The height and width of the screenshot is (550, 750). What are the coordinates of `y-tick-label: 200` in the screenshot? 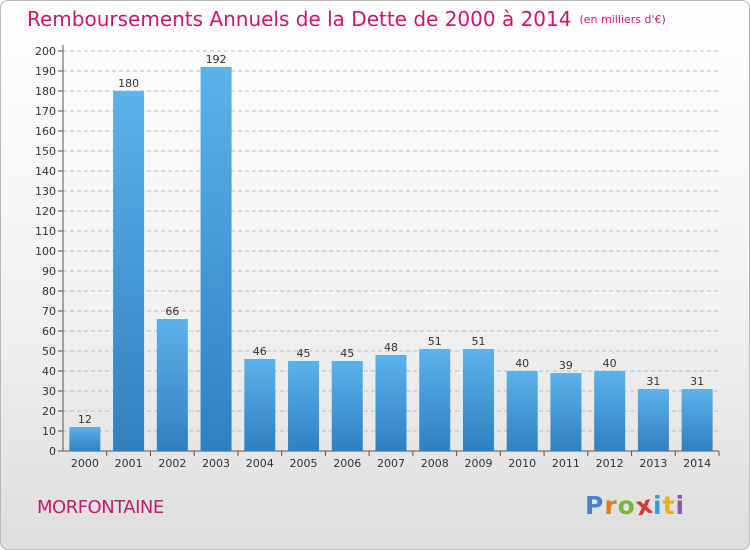 It's located at (45, 51).